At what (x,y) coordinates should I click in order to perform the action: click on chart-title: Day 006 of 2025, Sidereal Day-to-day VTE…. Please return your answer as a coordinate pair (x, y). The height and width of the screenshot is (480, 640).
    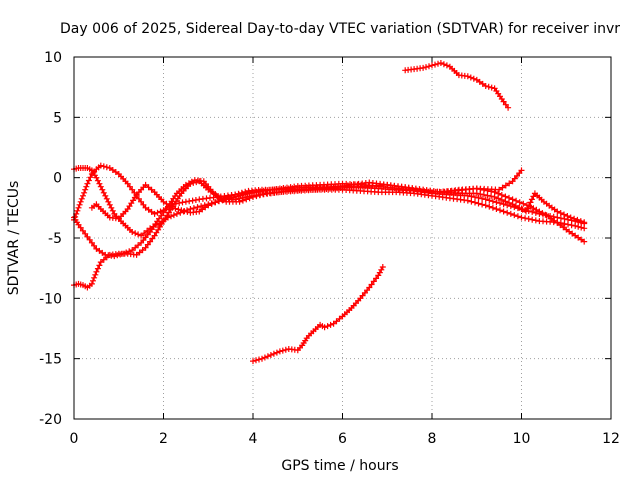
    Looking at the image, I should click on (340, 29).